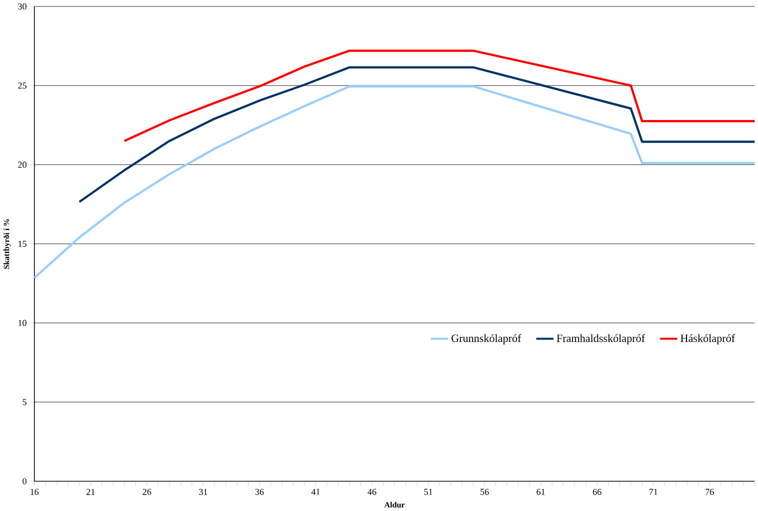 This screenshot has width=758, height=511. I want to click on x-tick-label: 21, so click(90, 491).